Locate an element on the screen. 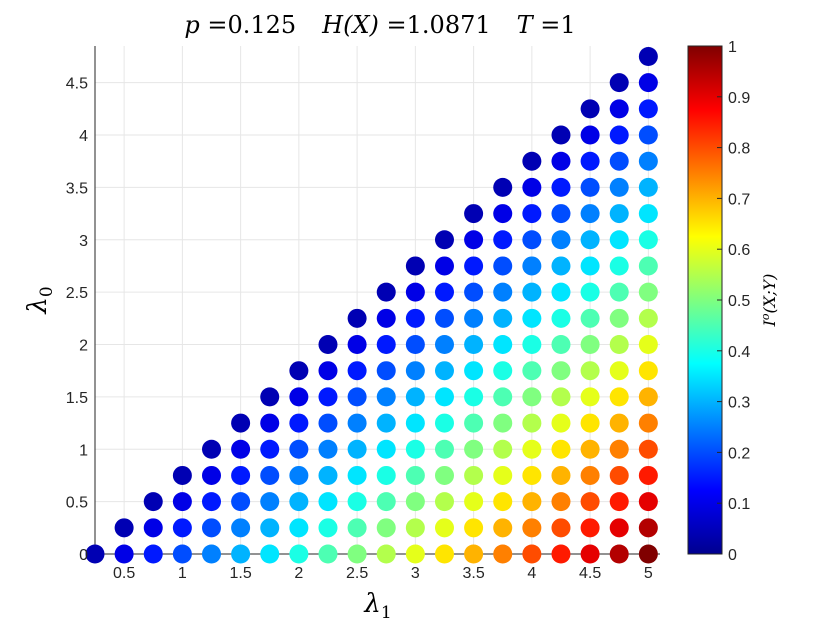  y-tick-label: 2.5 is located at coordinates (77, 293).